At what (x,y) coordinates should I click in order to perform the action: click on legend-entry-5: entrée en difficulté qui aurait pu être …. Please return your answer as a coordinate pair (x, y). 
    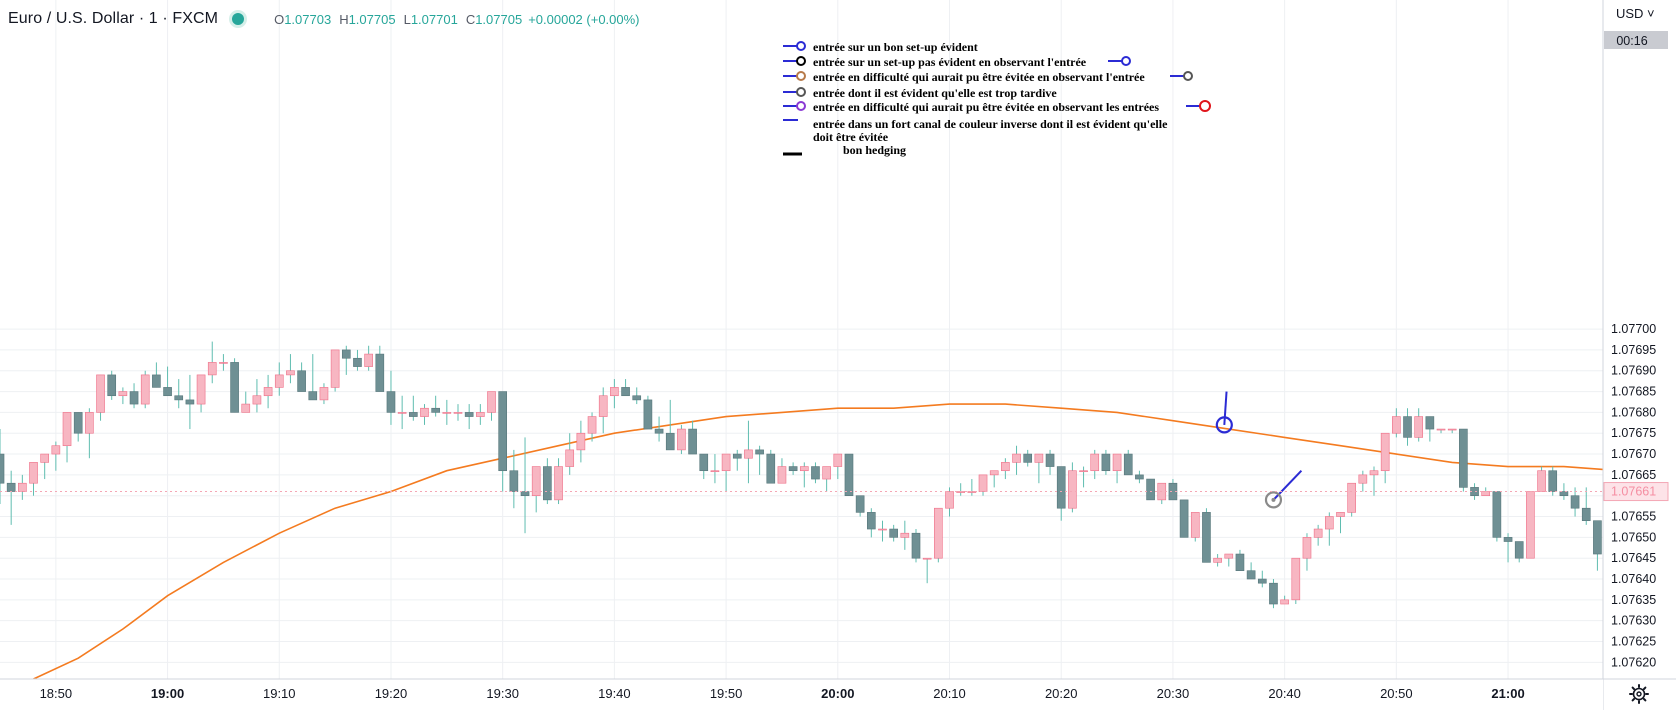
    Looking at the image, I should click on (986, 107).